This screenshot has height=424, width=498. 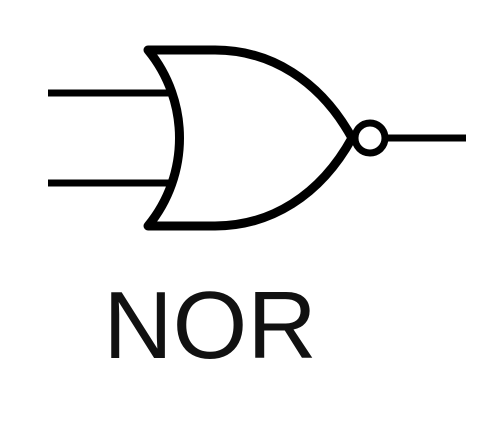 What do you see at coordinates (370, 138) in the screenshot?
I see `inversion-bubble` at bounding box center [370, 138].